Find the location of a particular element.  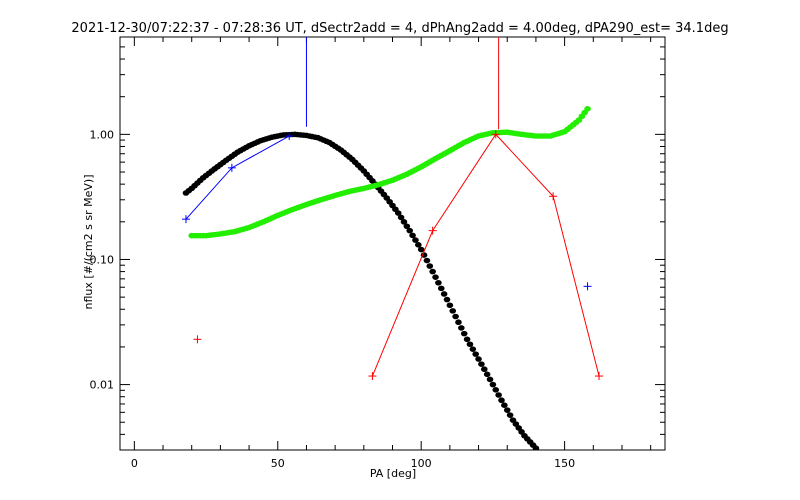

y-tick-label: 1.00 is located at coordinates (102, 134).